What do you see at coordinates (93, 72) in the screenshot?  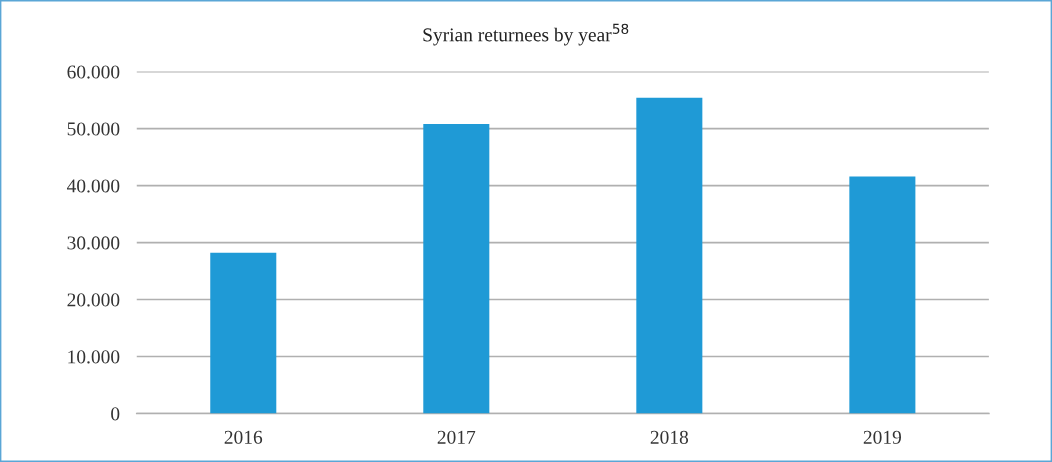 I see `y-tick-label: 60.000` at bounding box center [93, 72].